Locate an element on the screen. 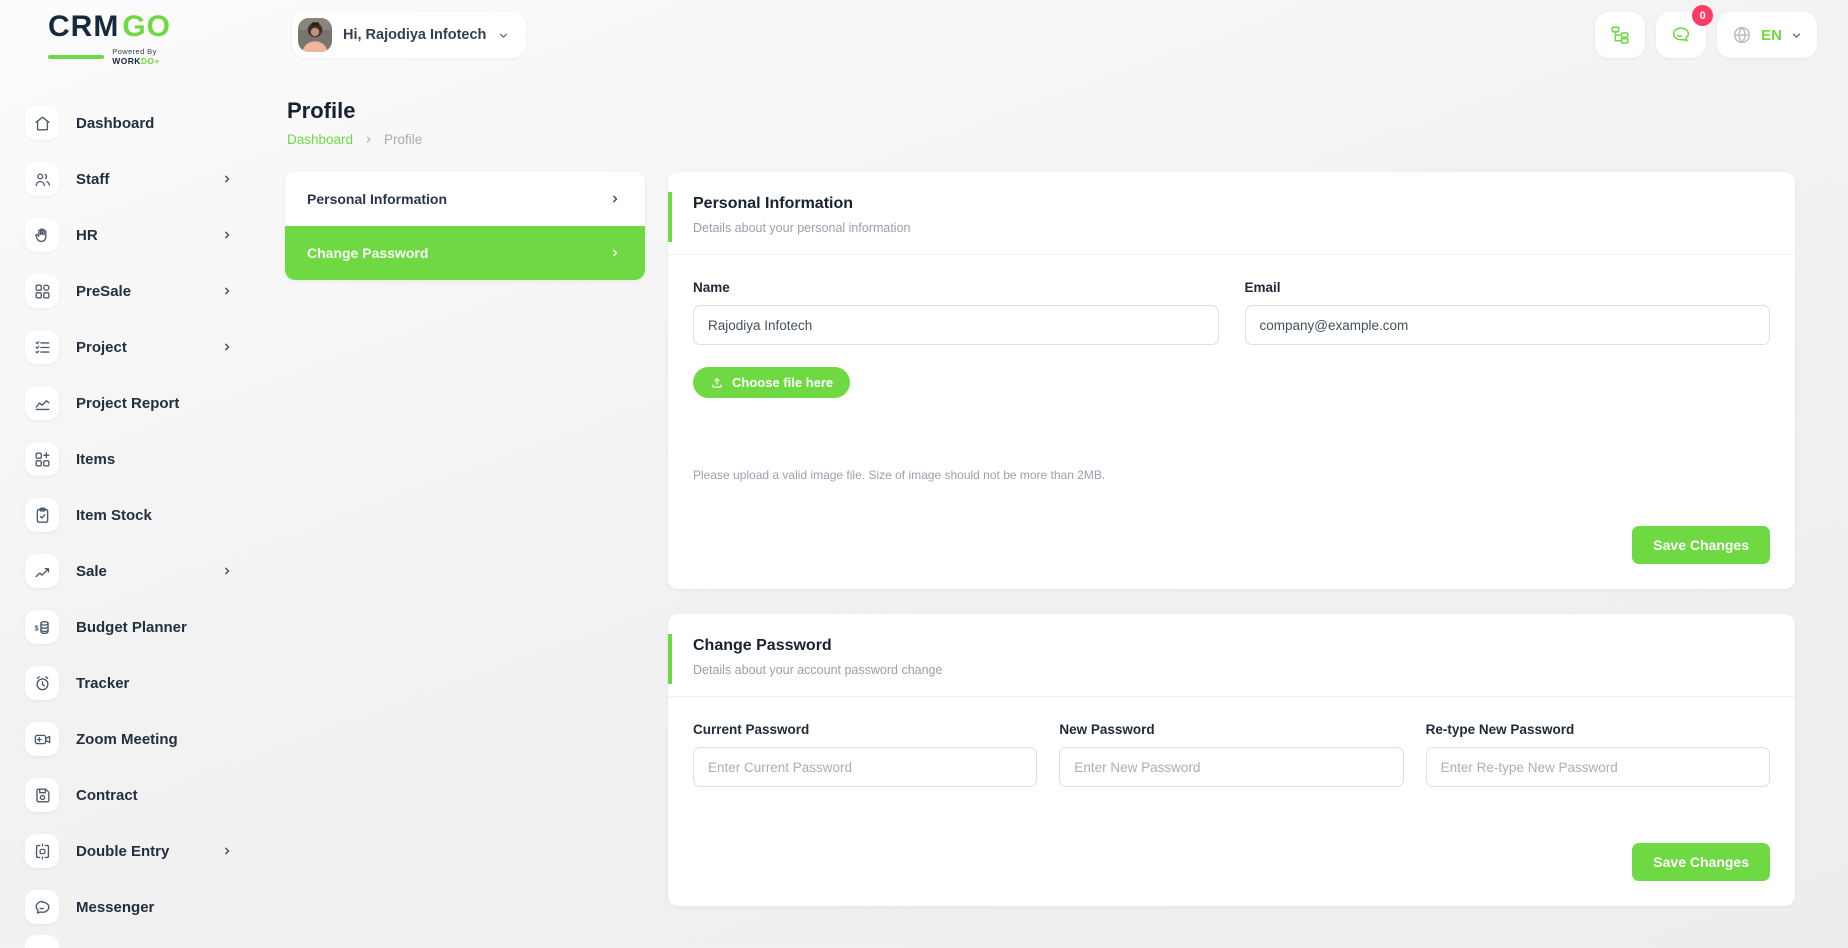 Image resolution: width=1848 pixels, height=948 pixels. email-field is located at coordinates (1507, 325).